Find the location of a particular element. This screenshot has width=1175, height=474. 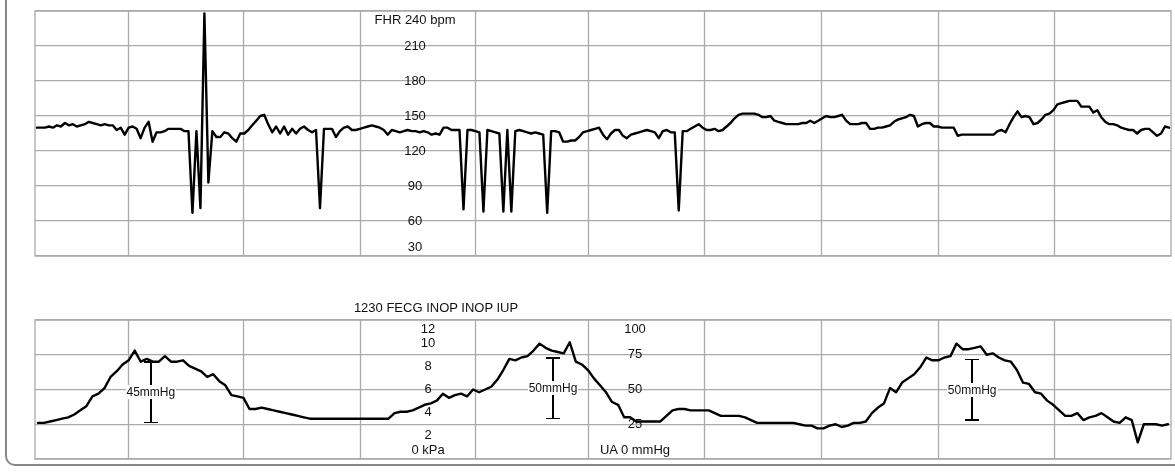

y-tick-label: 150 is located at coordinates (415, 115).